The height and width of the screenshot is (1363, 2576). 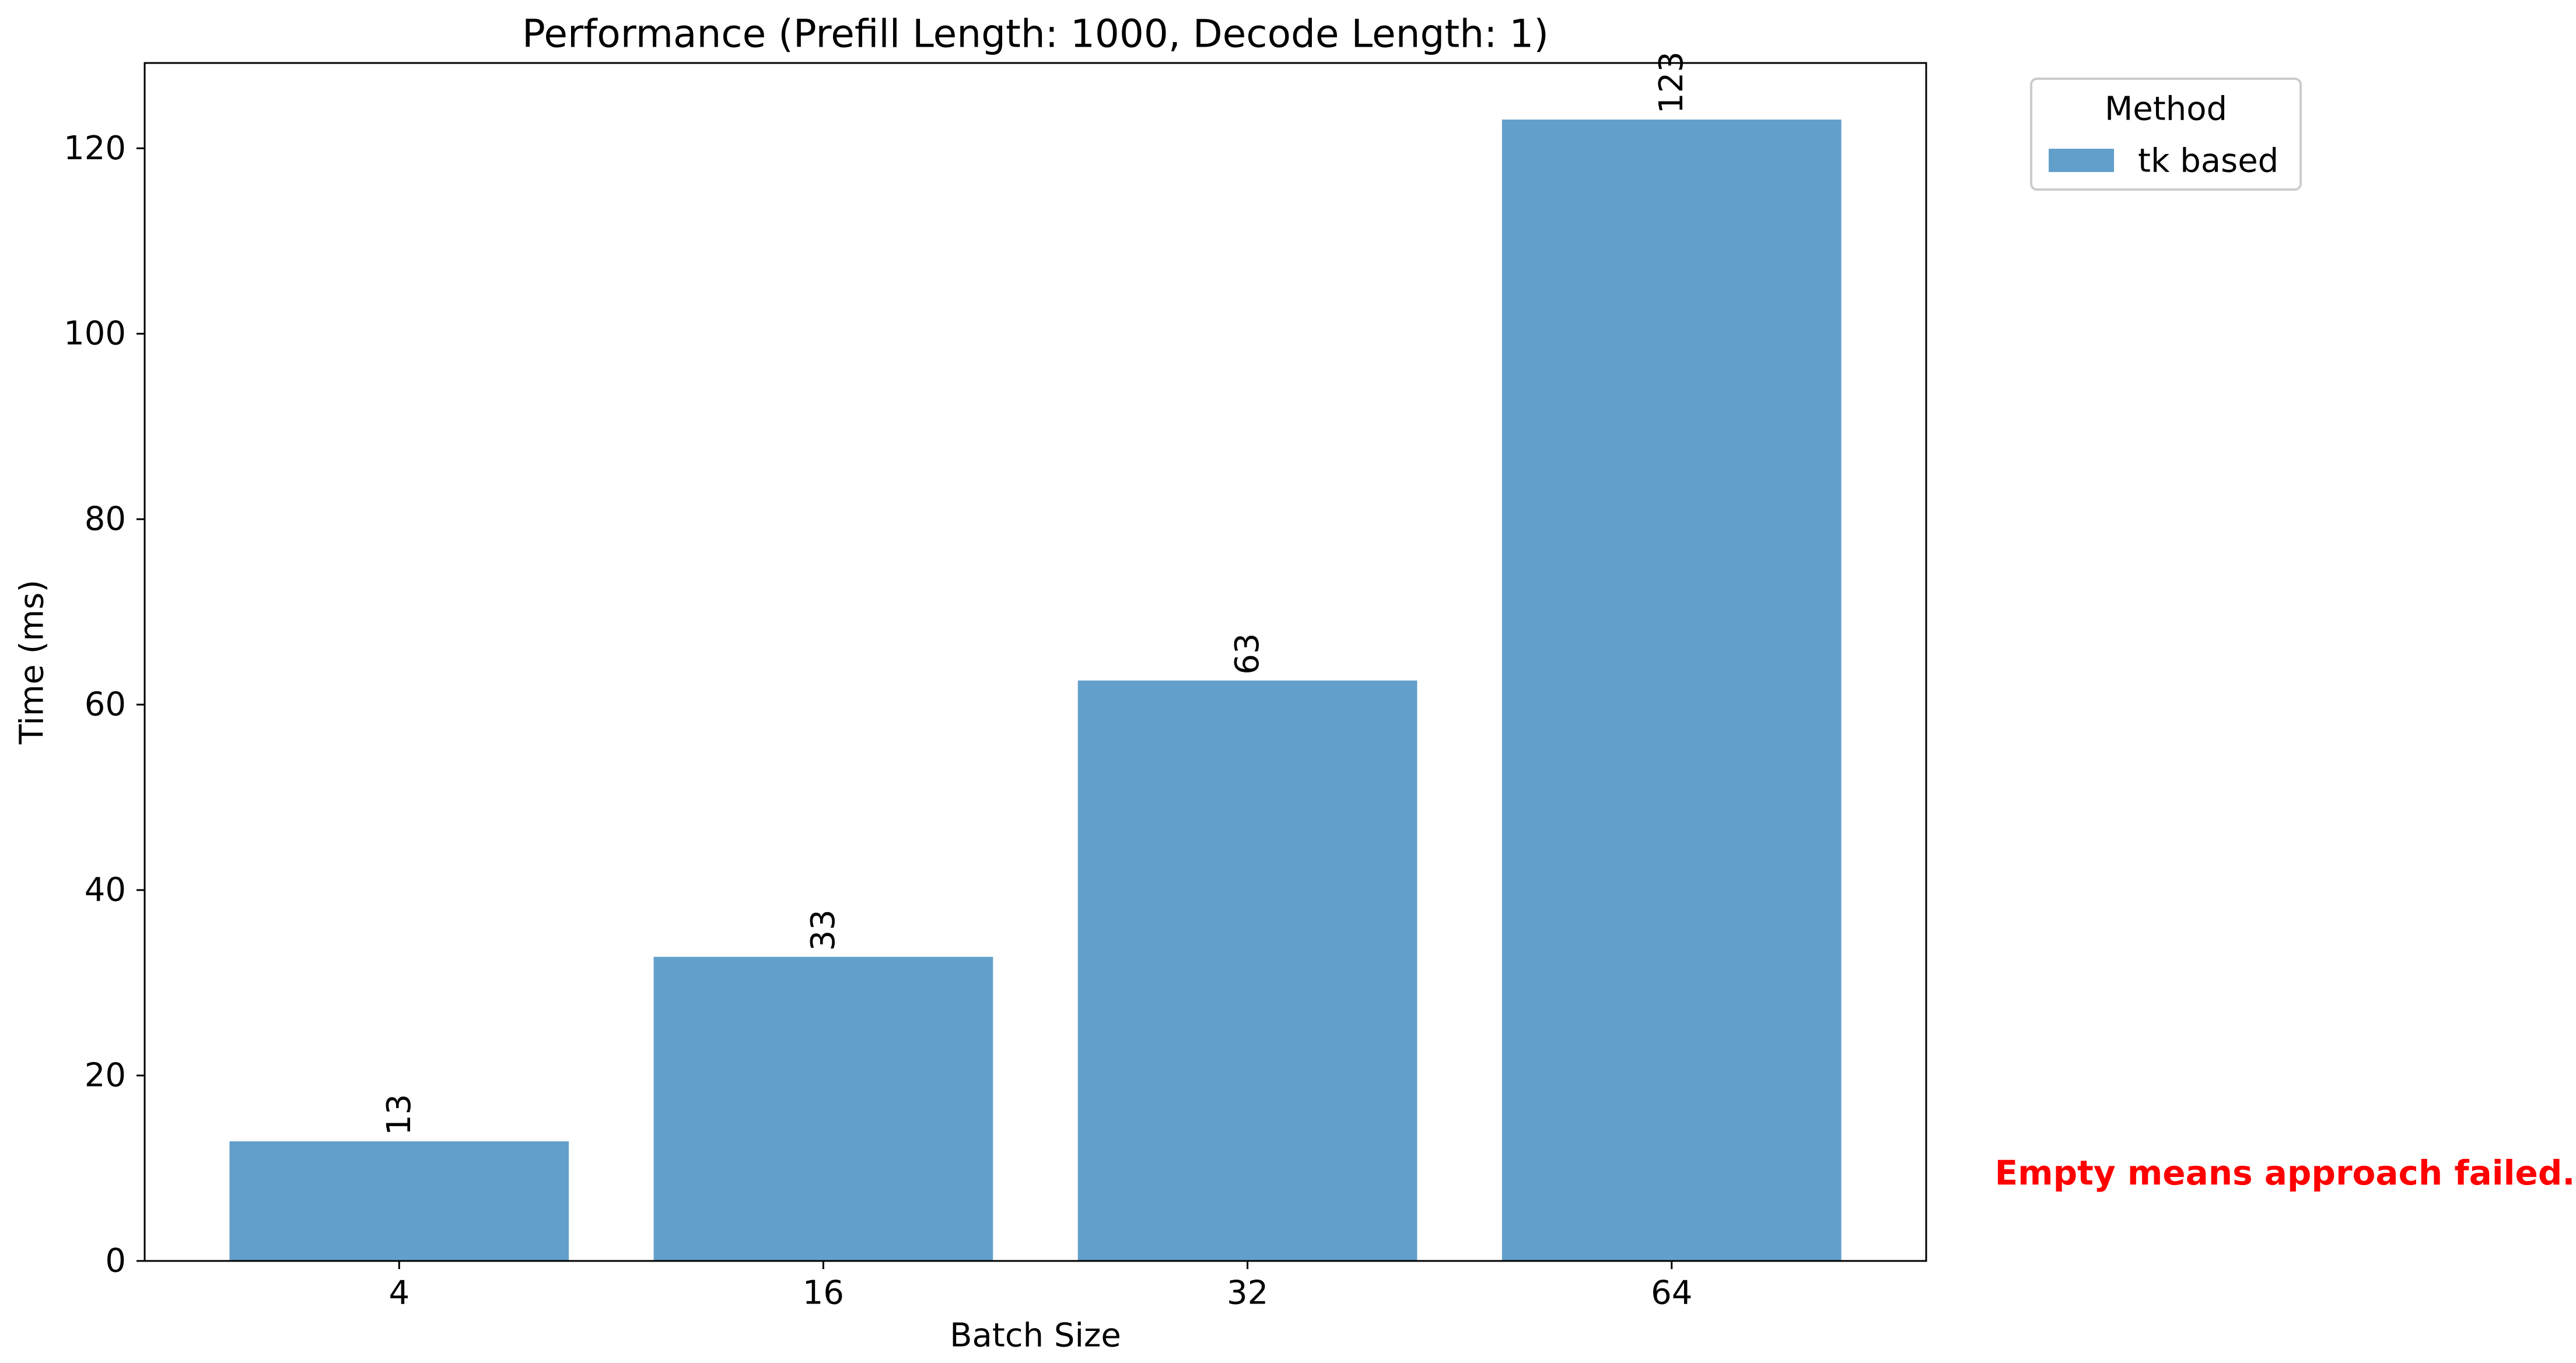 I want to click on x-axis-title: Batch Size, so click(x=1035, y=1336).